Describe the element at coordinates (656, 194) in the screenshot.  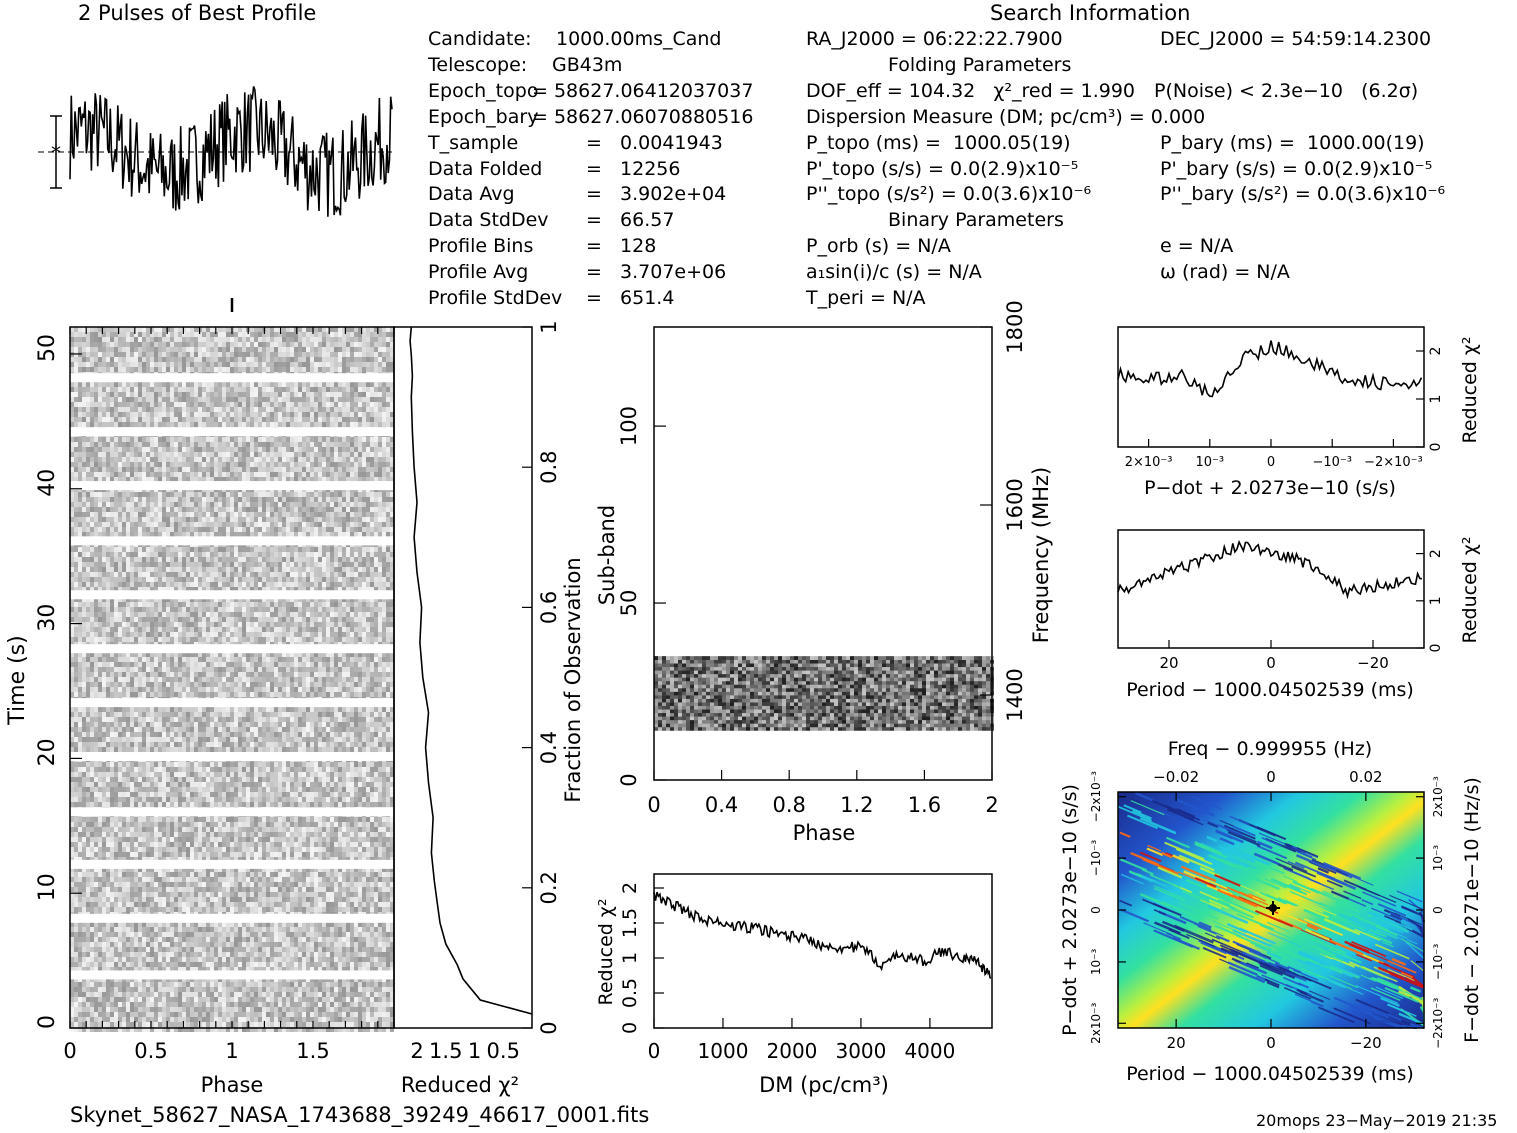
I see `info-data-avg-value: = 3.902e+04` at that location.